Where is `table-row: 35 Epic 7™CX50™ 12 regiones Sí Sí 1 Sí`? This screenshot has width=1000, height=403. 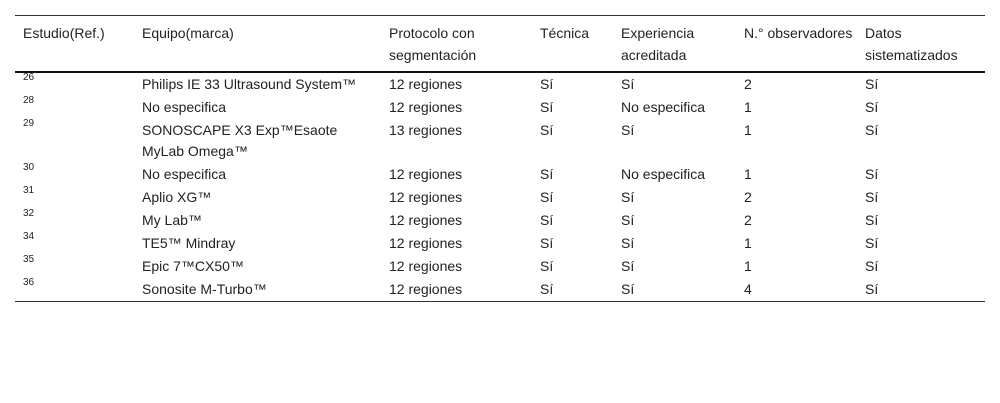
table-row: 35 Epic 7™CX50™ 12 regiones Sí Sí 1 Sí is located at coordinates (500, 266).